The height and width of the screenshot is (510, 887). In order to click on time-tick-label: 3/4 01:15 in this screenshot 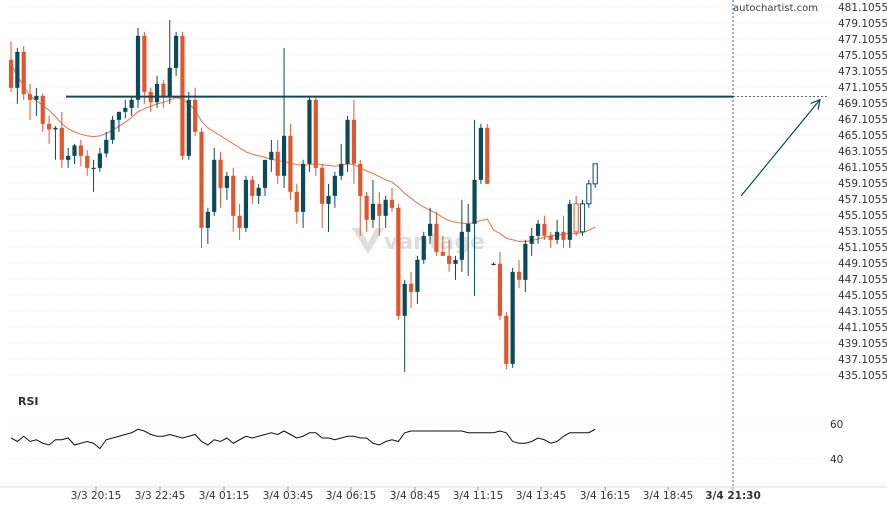, I will do `click(224, 496)`.